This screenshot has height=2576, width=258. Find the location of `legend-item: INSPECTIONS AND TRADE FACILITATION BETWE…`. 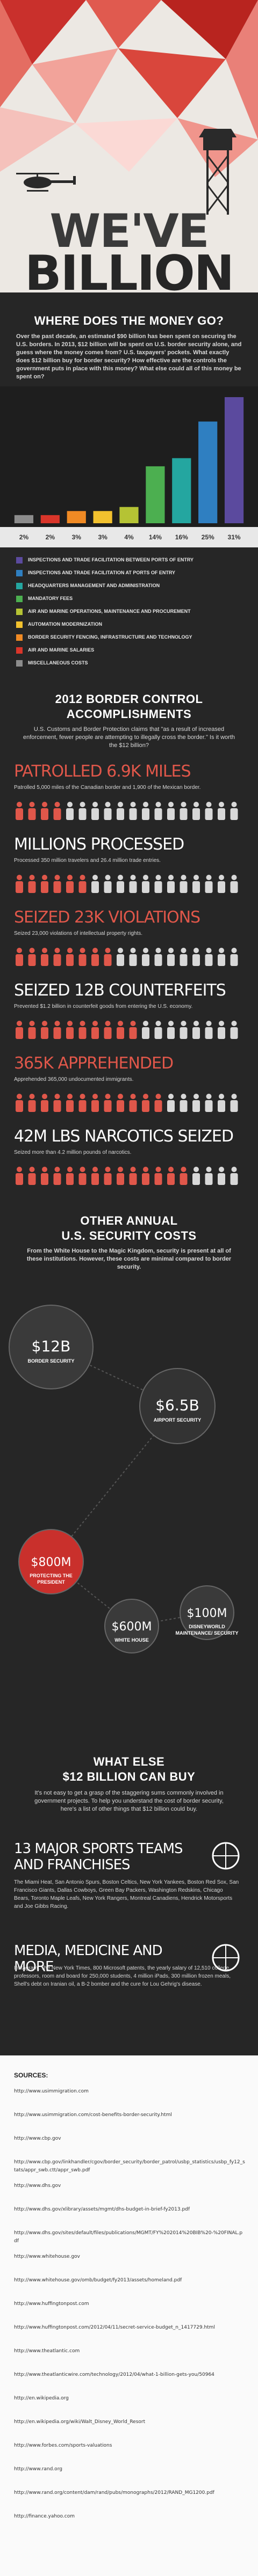

legend-item: INSPECTIONS AND TRADE FACILITATION BETWE… is located at coordinates (131, 560).